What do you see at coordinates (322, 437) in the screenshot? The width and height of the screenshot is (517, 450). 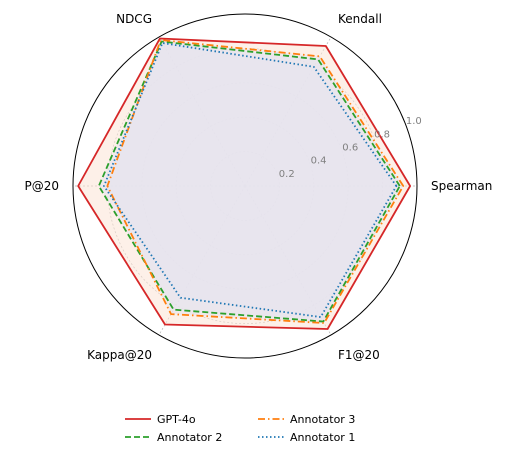 I see `legend-label-3: Annotator 1` at bounding box center [322, 437].